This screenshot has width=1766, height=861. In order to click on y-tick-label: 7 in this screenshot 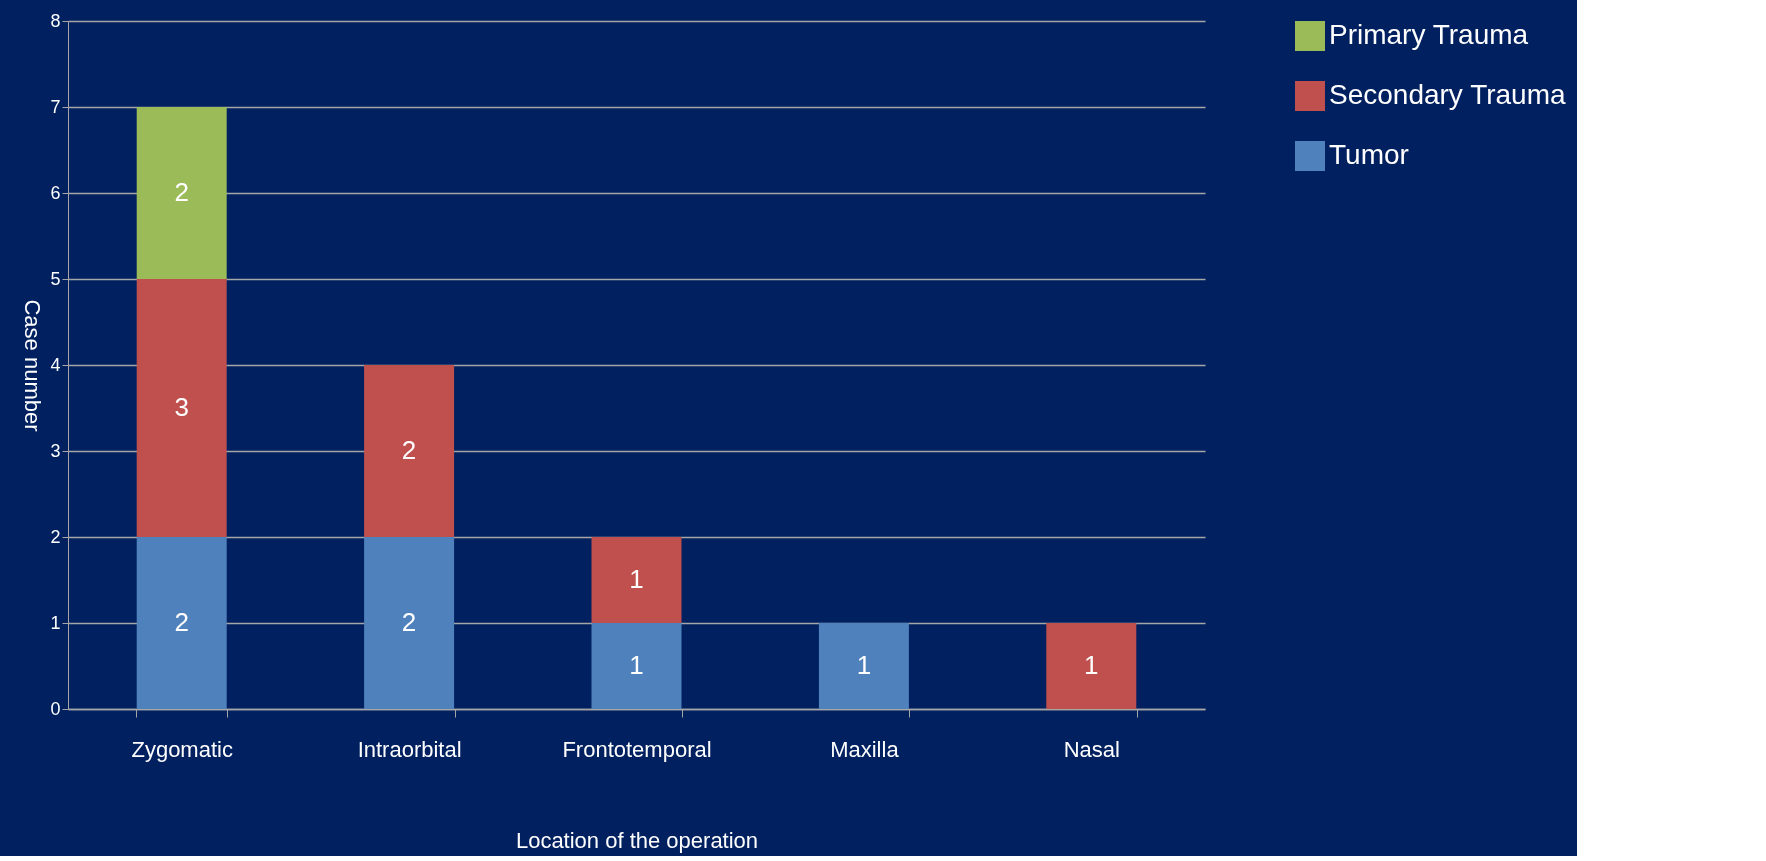, I will do `click(55, 106)`.